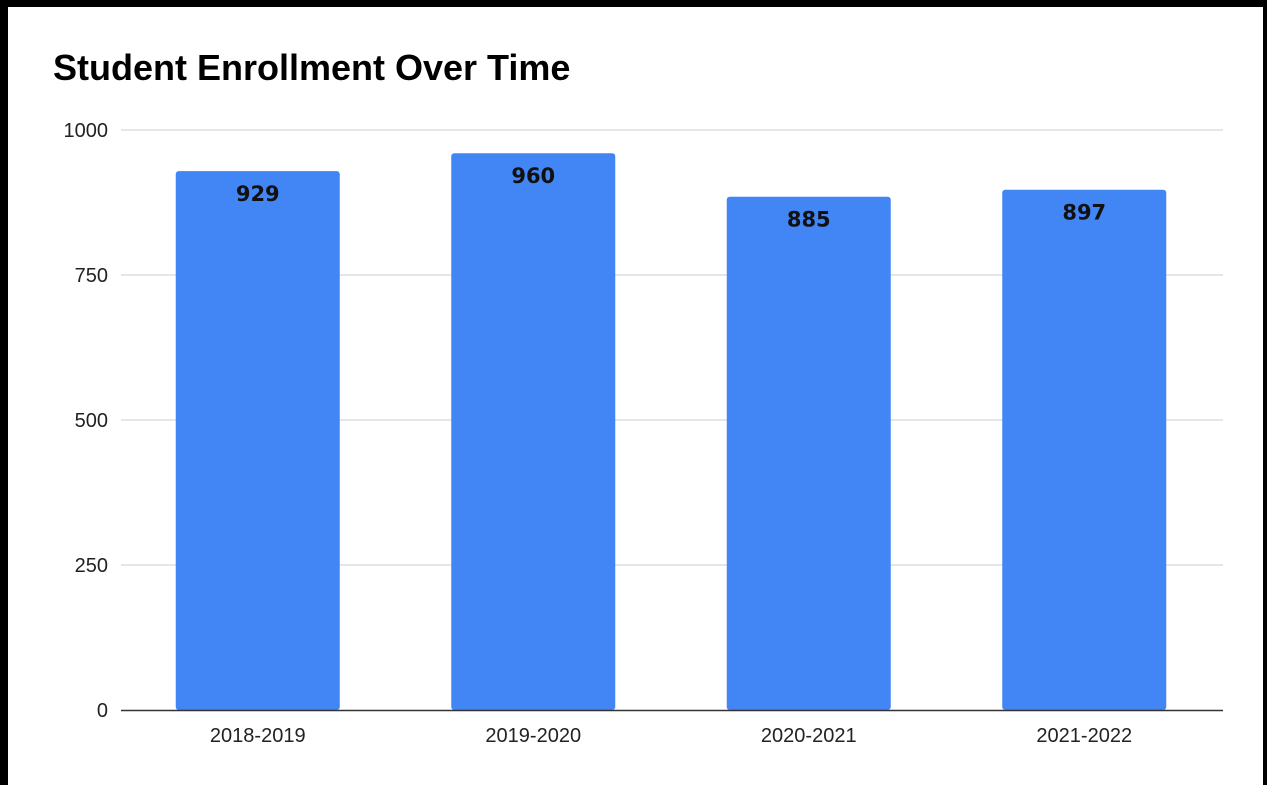 Image resolution: width=1267 pixels, height=785 pixels. Describe the element at coordinates (533, 176) in the screenshot. I see `data-label: 960` at that location.